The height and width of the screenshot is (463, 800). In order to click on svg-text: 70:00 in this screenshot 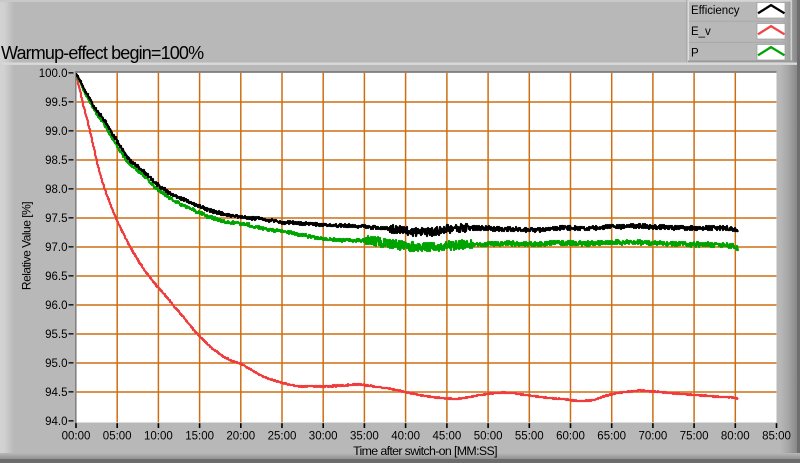, I will do `click(653, 437)`.